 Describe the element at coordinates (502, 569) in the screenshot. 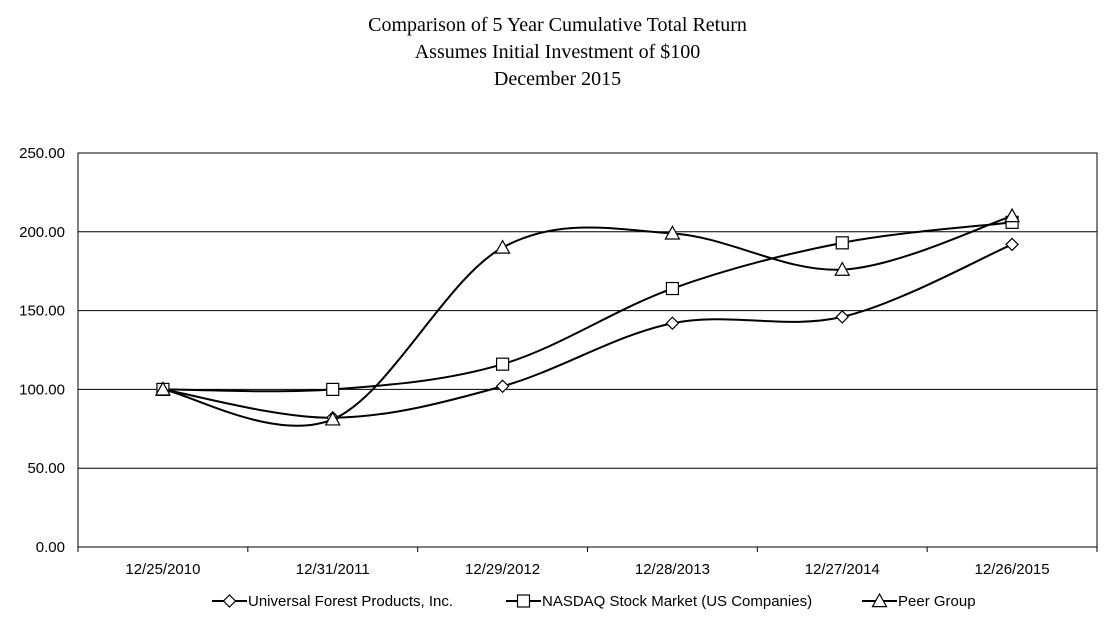

I see `x-tick-label: 12/29/2012` at that location.